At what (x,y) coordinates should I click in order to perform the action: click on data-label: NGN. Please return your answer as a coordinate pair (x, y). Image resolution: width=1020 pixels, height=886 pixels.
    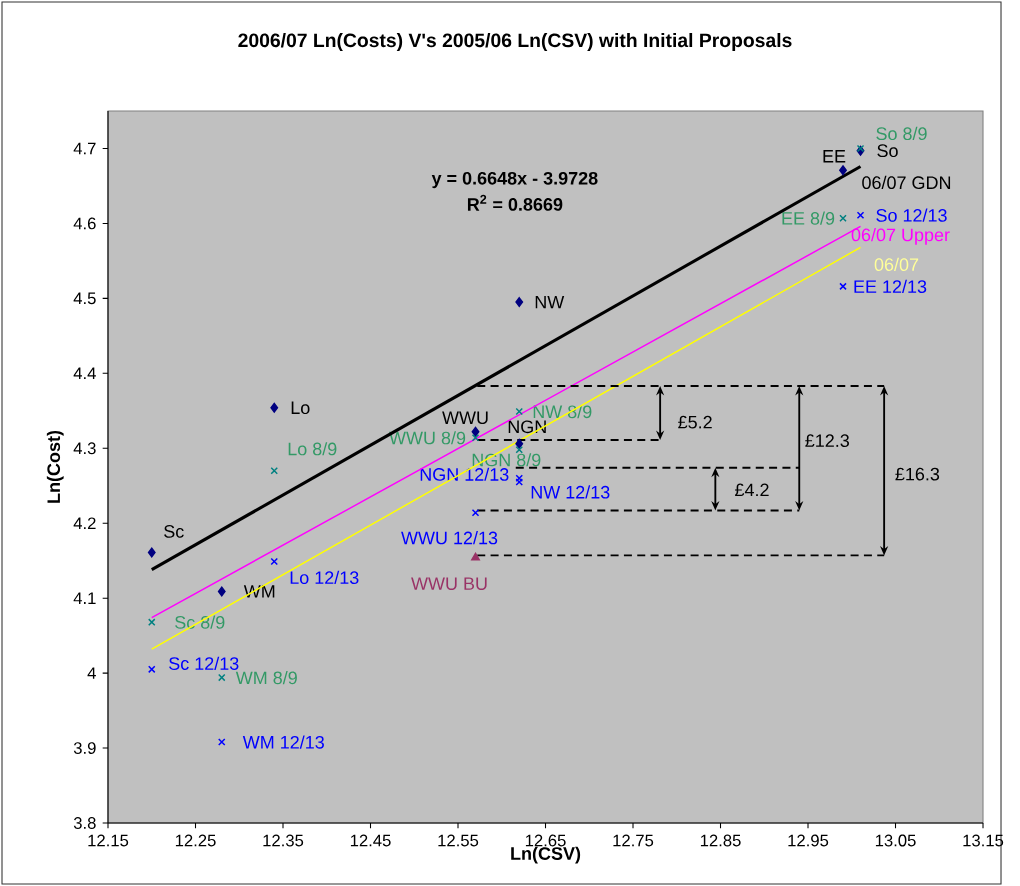
    Looking at the image, I should click on (527, 427).